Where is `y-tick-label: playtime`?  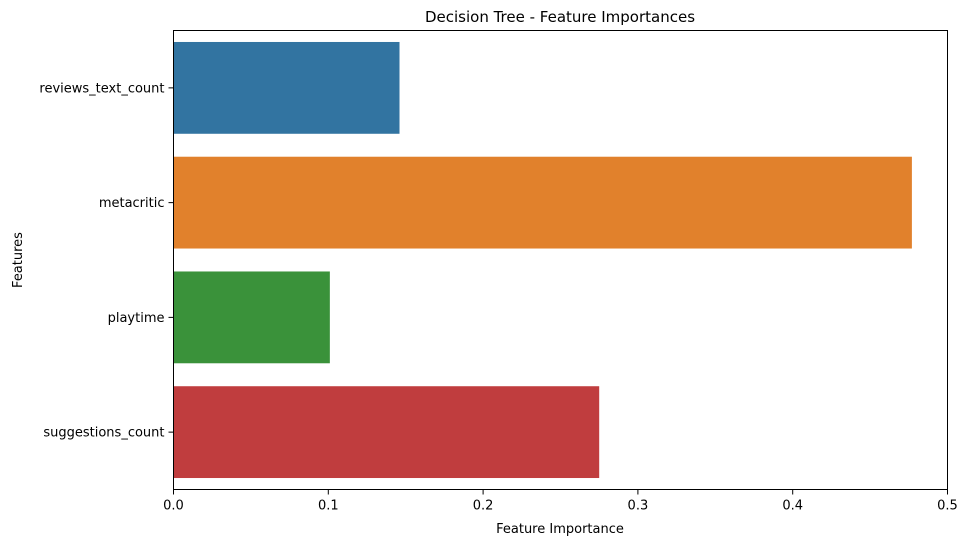
y-tick-label: playtime is located at coordinates (136, 318).